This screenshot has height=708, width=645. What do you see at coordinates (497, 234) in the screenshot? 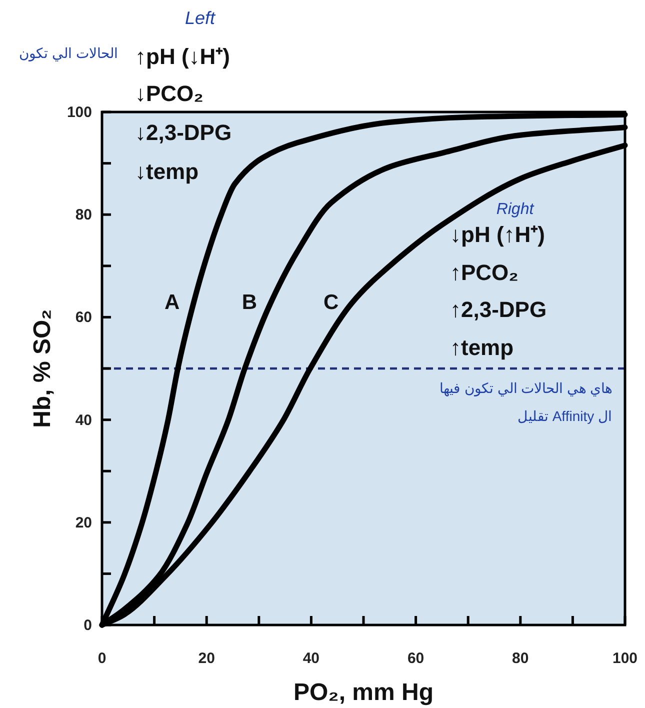
I see `annotation: ↓pH (↑H⁺)` at bounding box center [497, 234].